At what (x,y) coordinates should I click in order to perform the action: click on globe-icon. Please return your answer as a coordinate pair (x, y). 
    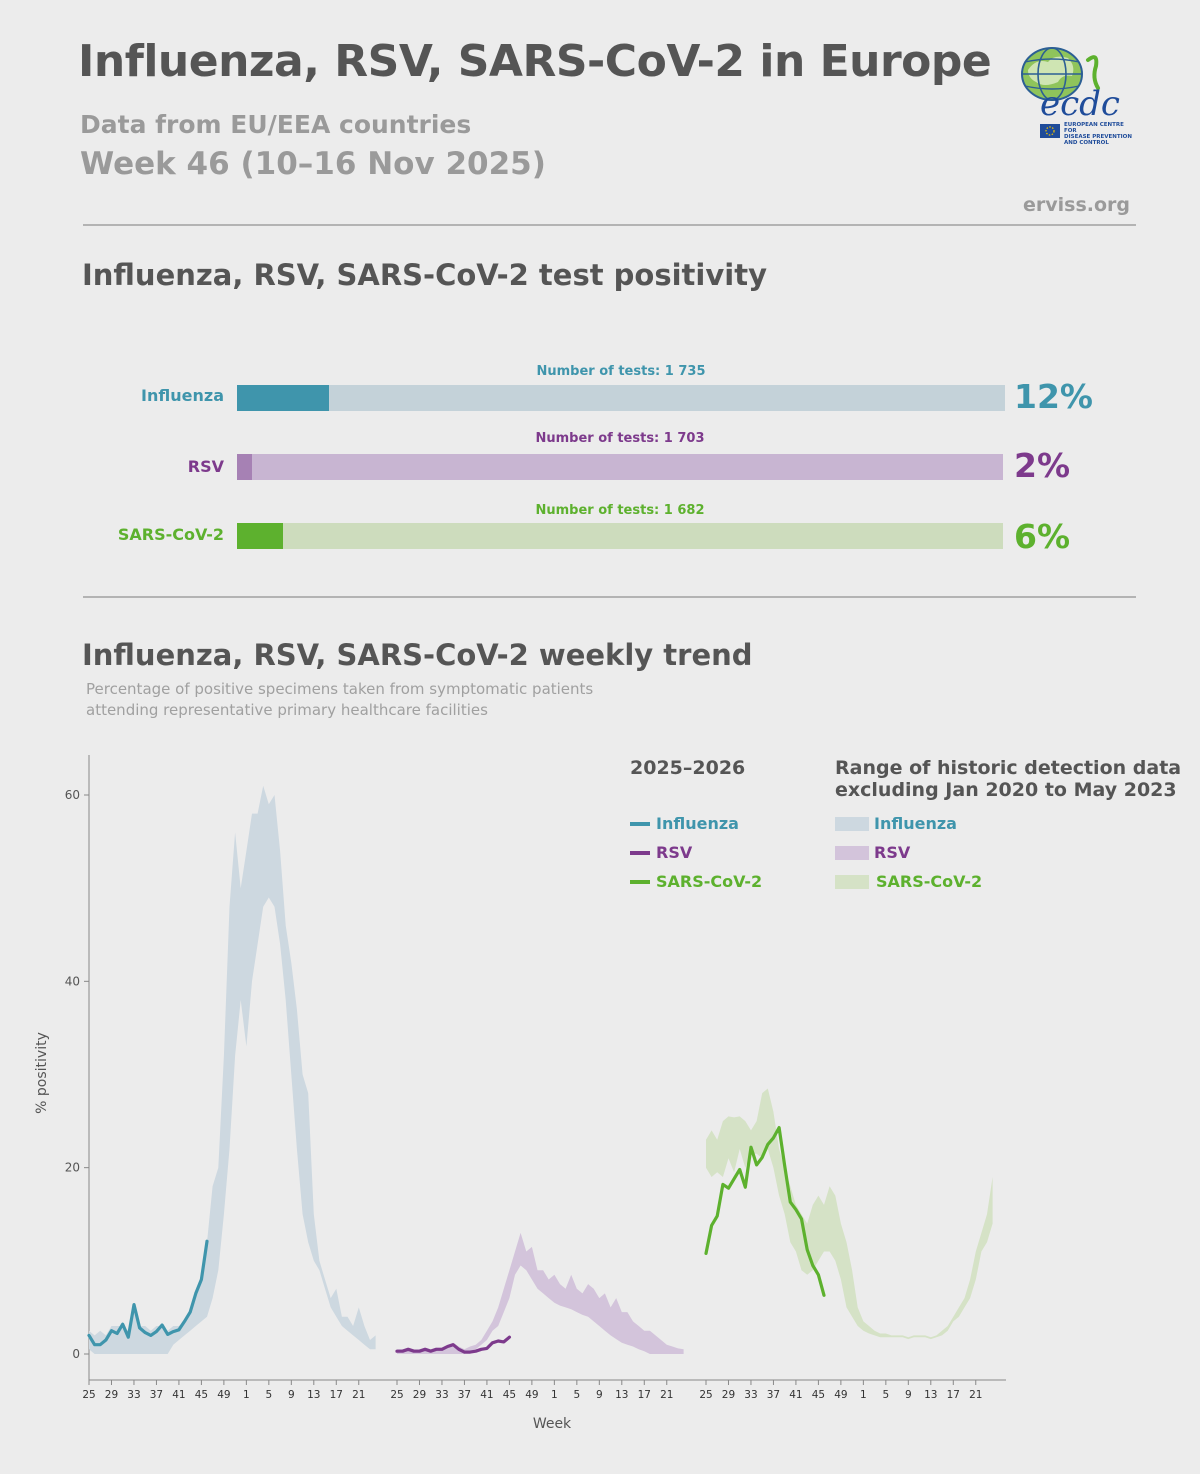
    Looking at the image, I should click on (1060, 92).